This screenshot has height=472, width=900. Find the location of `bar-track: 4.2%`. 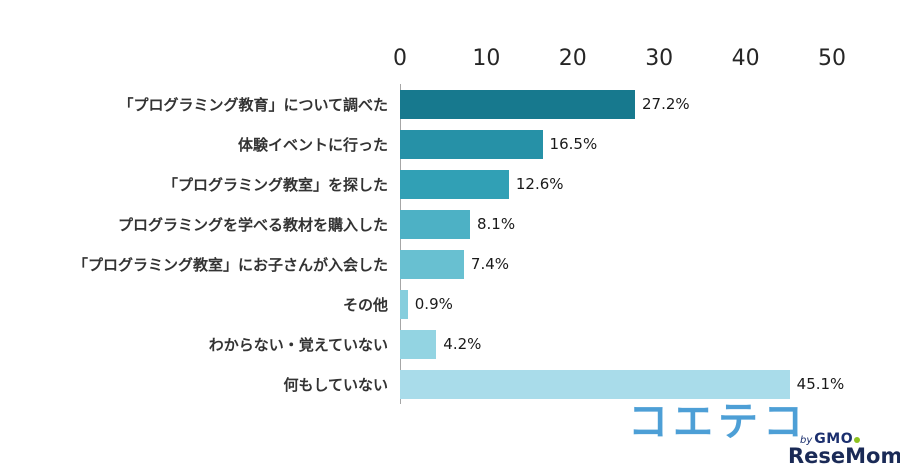

bar-track: 4.2% is located at coordinates (650, 344).